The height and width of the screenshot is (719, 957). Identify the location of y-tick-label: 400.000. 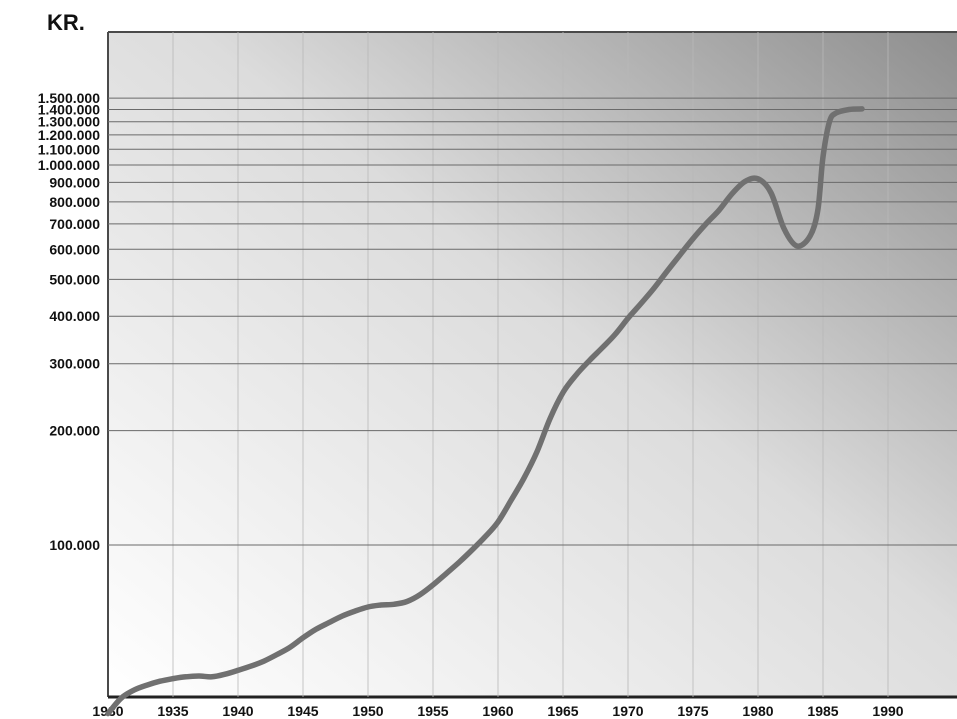
(74, 316).